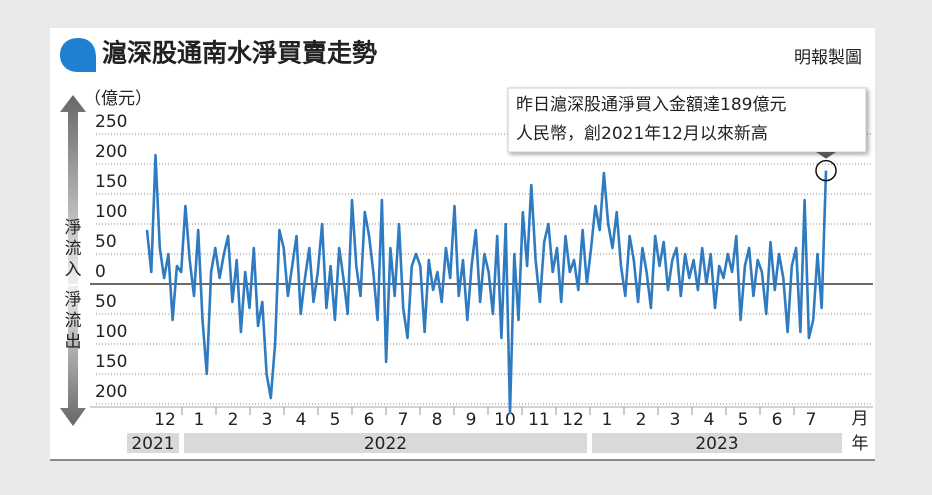 The height and width of the screenshot is (495, 932). Describe the element at coordinates (826, 155) in the screenshot. I see `annotation-pointer` at that location.